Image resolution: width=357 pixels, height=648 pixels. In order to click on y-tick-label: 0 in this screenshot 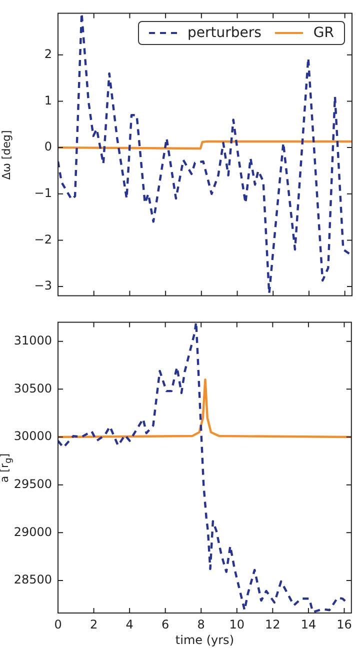, I will do `click(48, 147)`.